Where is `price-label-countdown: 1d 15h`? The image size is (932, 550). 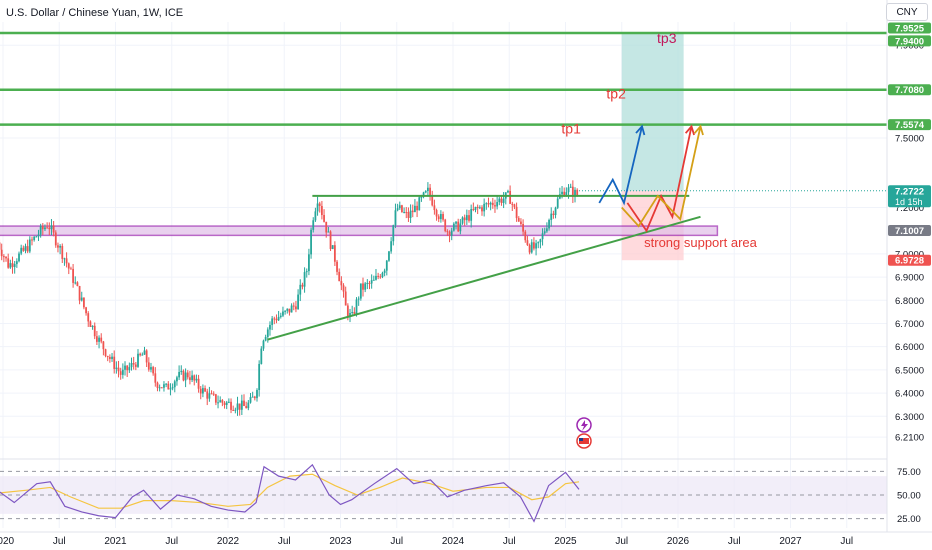
price-label-countdown: 1d 15h is located at coordinates (909, 202).